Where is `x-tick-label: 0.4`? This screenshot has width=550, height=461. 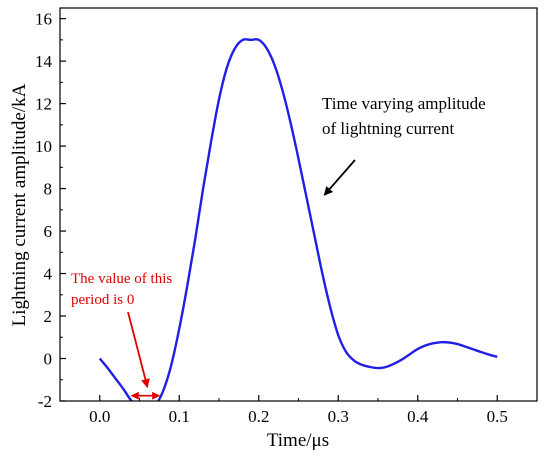 x-tick-label: 0.4 is located at coordinates (418, 416).